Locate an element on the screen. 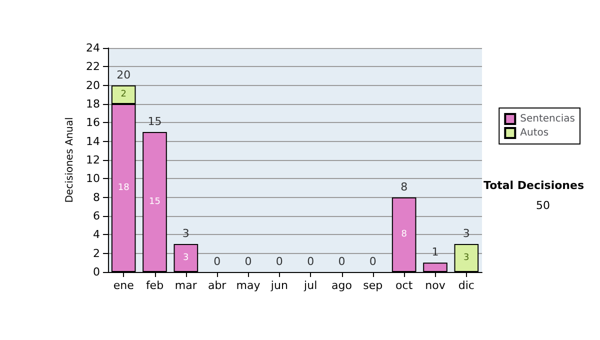  y-tick-label: 22 is located at coordinates (93, 67).